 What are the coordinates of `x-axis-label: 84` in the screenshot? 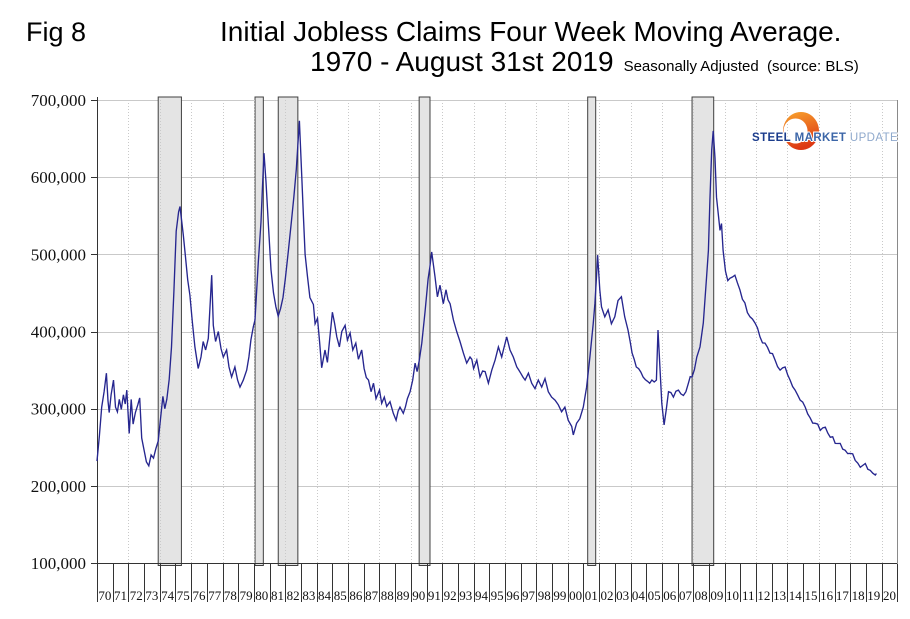 It's located at (325, 595).